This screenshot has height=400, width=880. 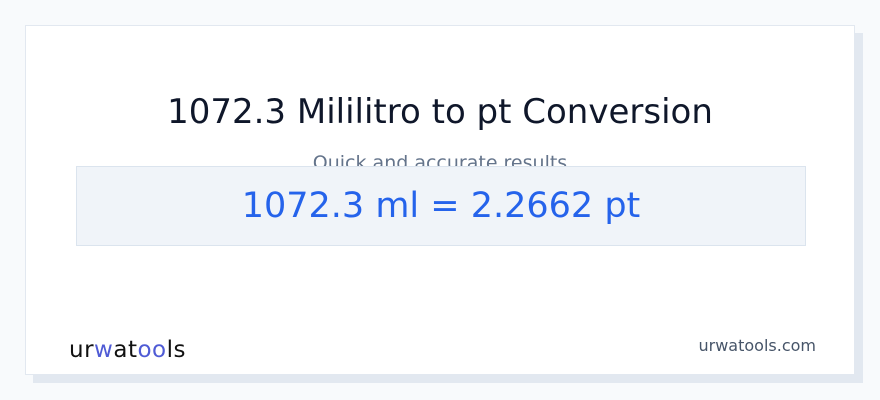 I want to click on site-link: urwatools.com, so click(x=757, y=345).